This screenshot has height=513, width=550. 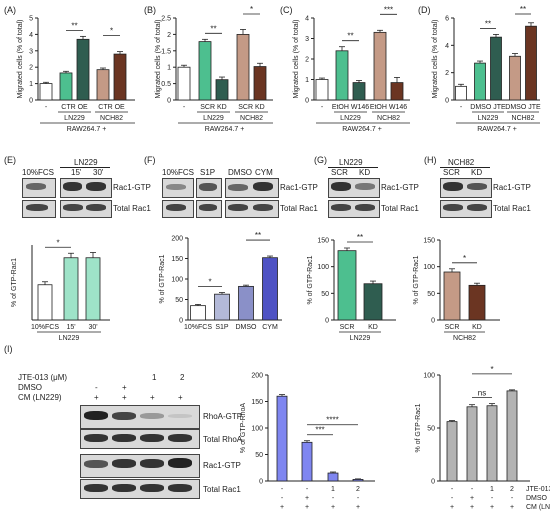 I want to click on blot-g-rac1-gtp-label: Rac1-GTP, so click(x=400, y=187).